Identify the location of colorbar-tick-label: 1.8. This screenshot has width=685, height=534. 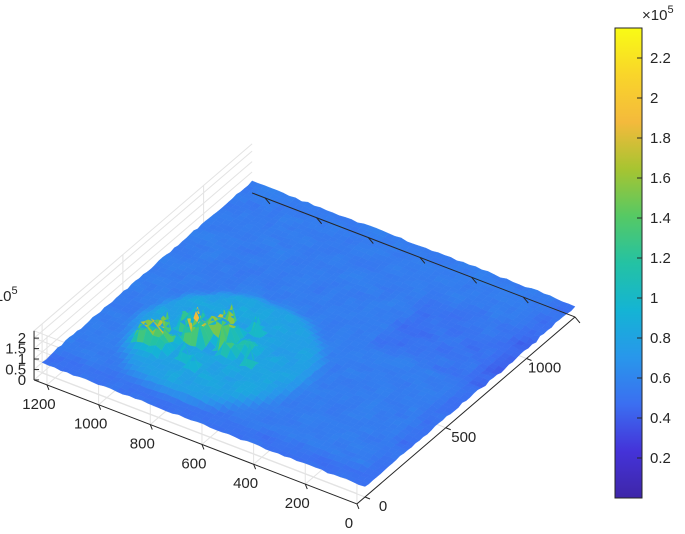
(660, 138).